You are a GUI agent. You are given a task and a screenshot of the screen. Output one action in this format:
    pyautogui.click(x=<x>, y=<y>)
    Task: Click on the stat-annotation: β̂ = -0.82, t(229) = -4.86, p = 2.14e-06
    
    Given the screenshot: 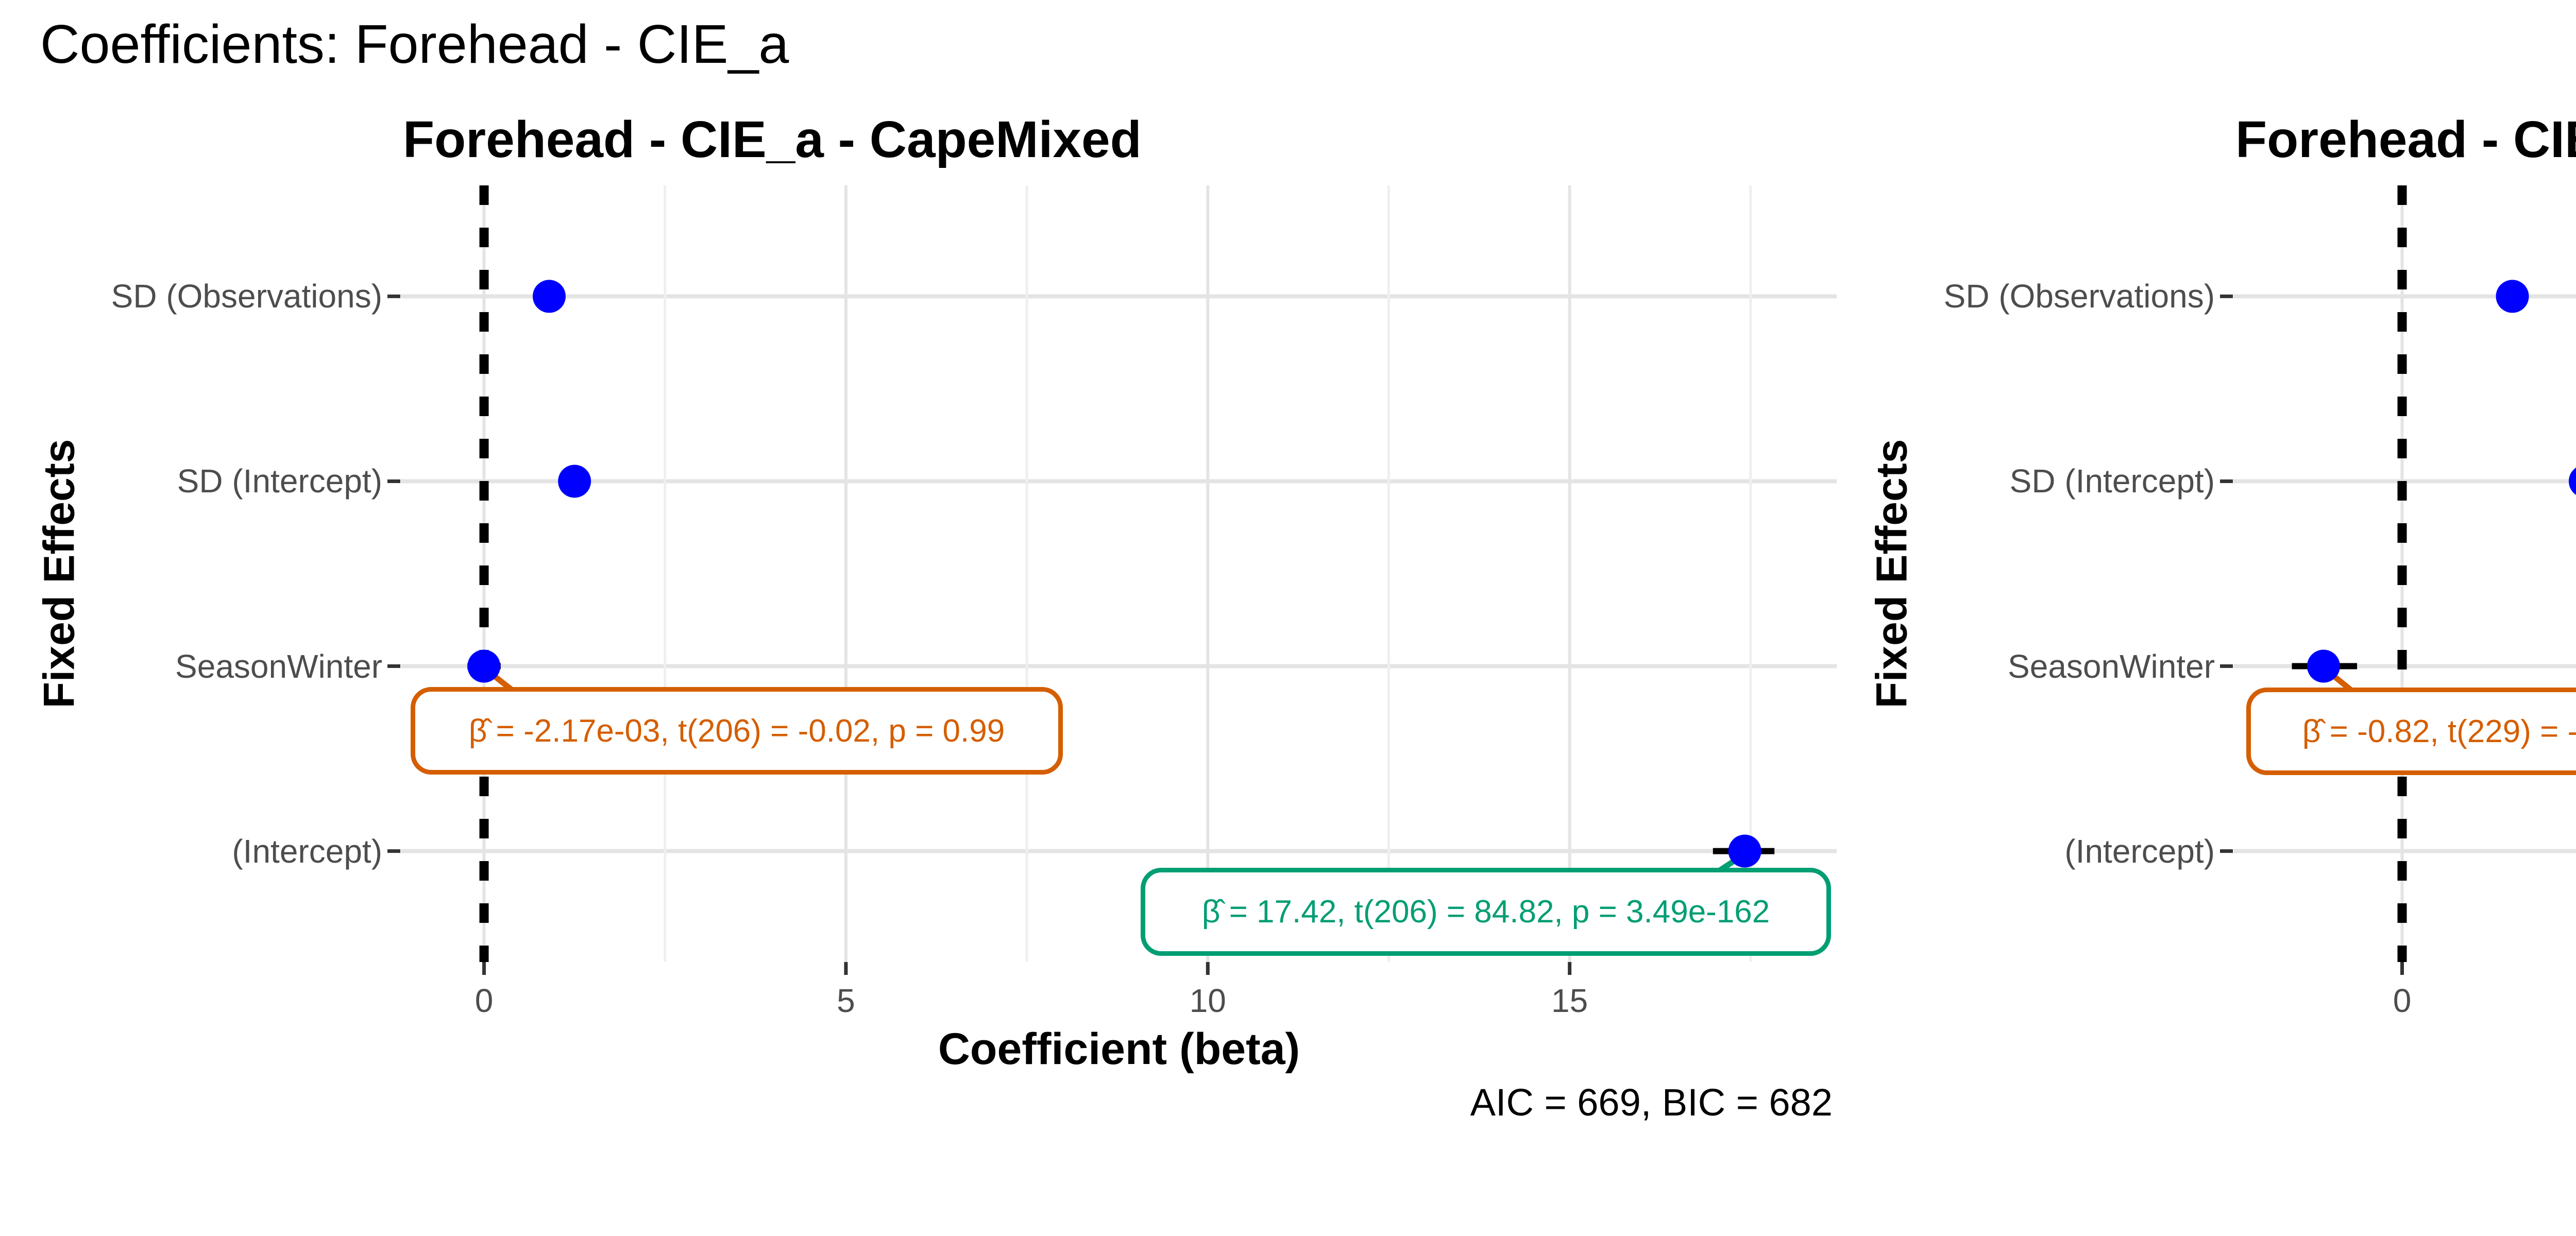 What is the action you would take?
    pyautogui.click(x=2411, y=731)
    